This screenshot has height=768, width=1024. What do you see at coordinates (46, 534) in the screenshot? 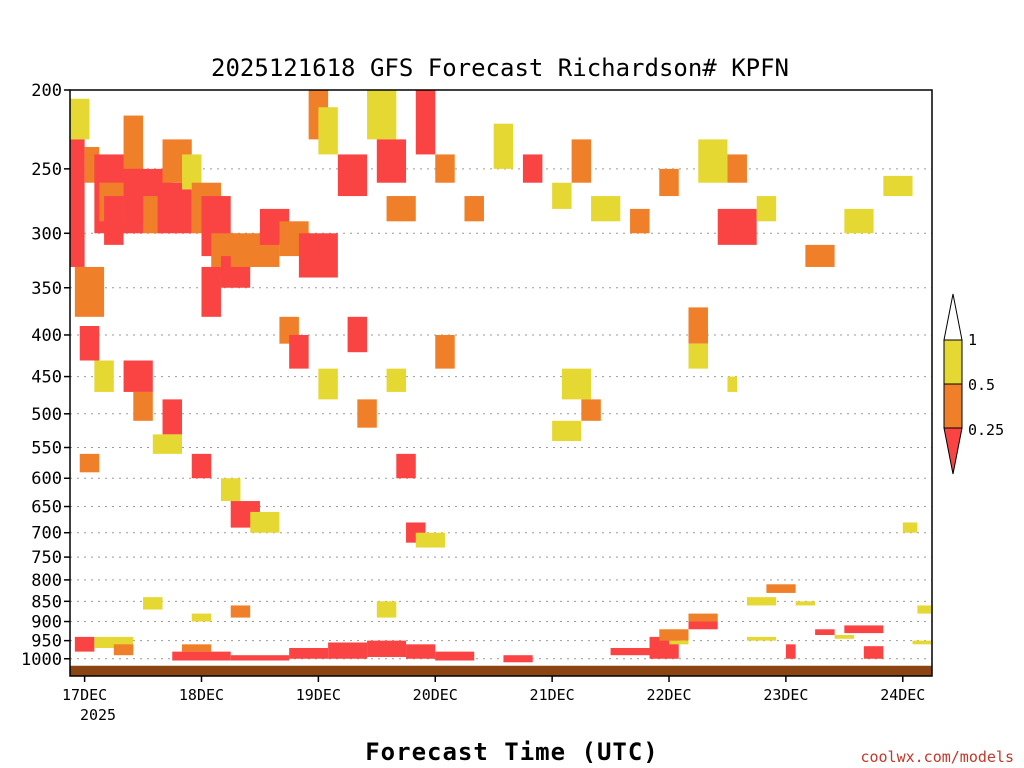
I see `y-tick-label: 700` at bounding box center [46, 534].